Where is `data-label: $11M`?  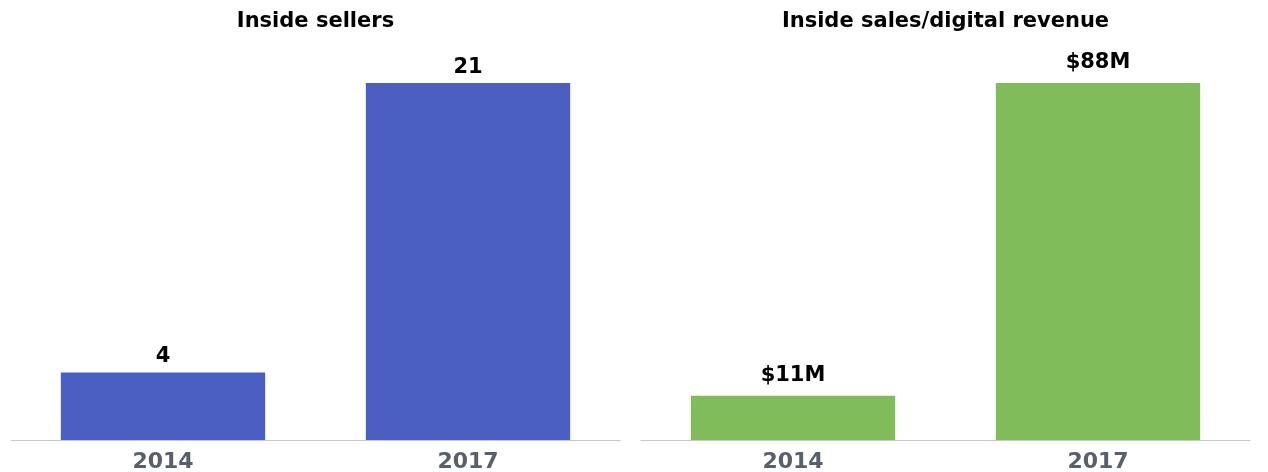
data-label: $11M is located at coordinates (793, 373).